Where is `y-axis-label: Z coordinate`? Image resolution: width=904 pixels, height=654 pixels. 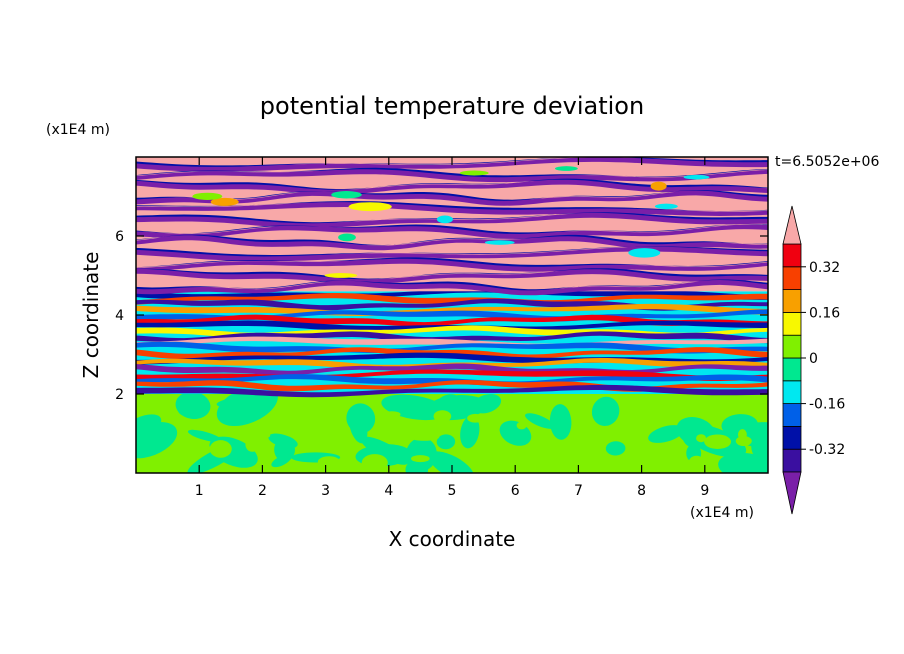
y-axis-label: Z coordinate is located at coordinates (91, 315).